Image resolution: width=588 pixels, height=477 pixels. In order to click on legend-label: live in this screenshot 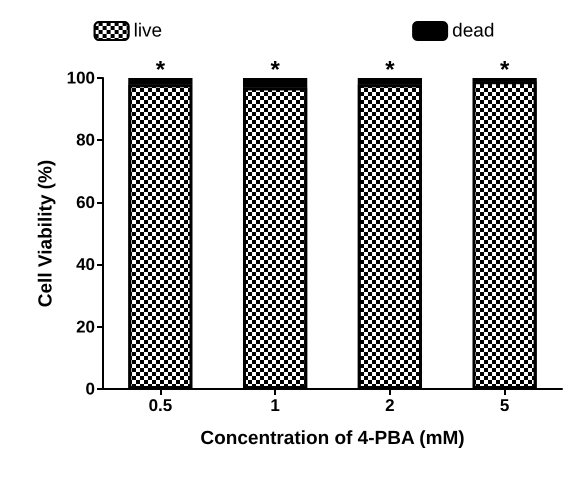, I will do `click(148, 31)`.